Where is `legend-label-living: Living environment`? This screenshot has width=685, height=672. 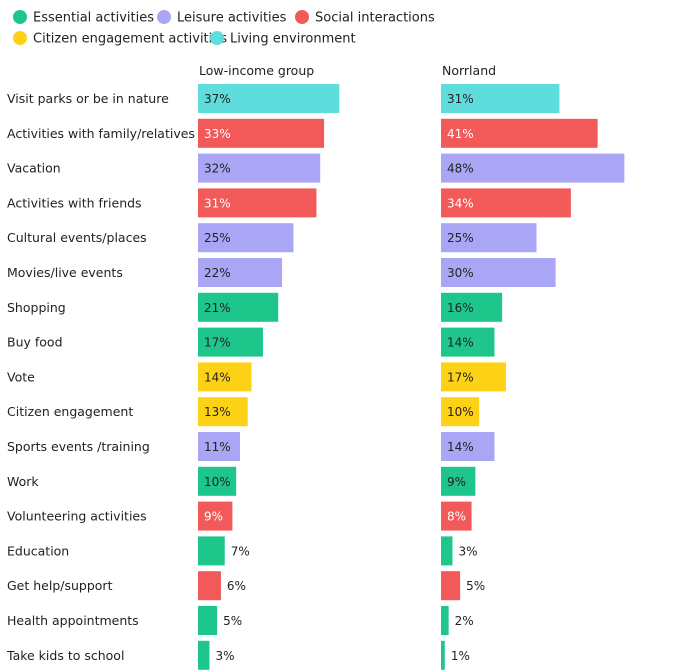 legend-label-living: Living environment is located at coordinates (293, 39).